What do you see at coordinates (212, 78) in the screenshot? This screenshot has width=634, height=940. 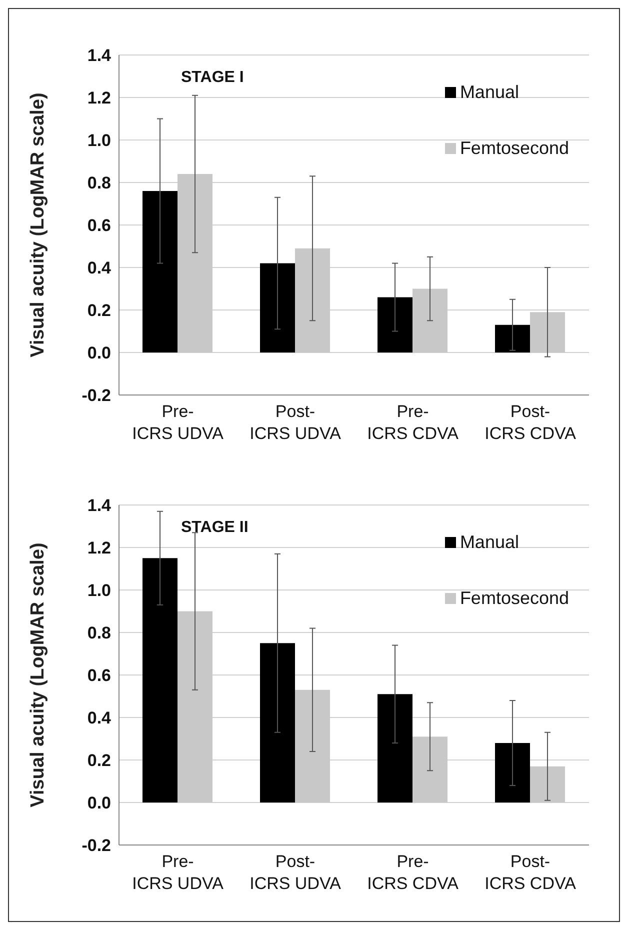 I see `annotation: STAGE I` at bounding box center [212, 78].